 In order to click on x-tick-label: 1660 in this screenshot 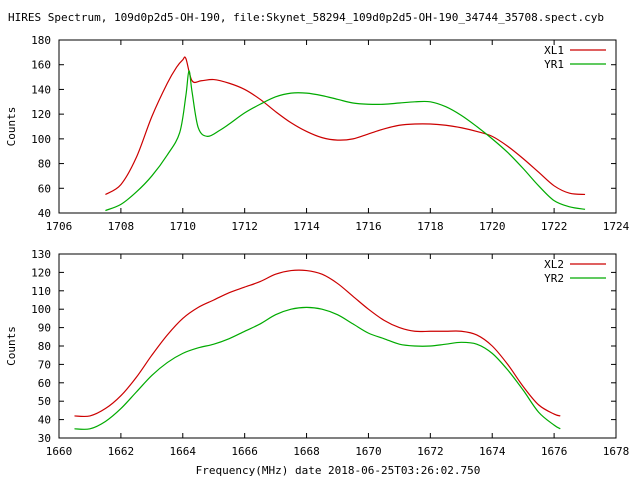, I will do `click(59, 451)`.